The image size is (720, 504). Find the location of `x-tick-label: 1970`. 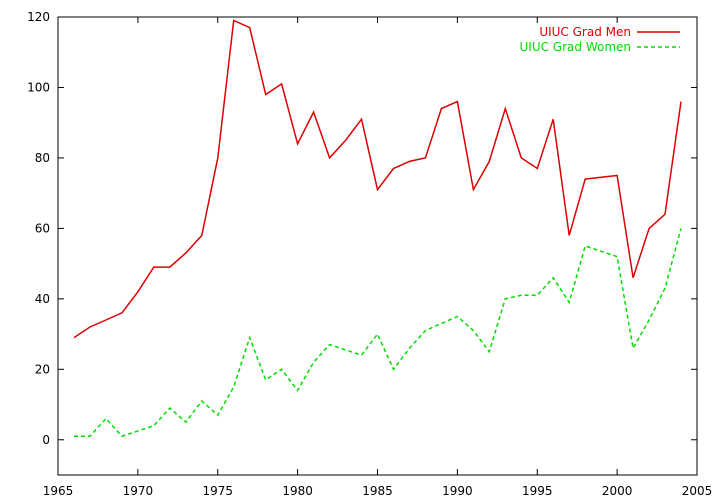

x-tick-label: 1970 is located at coordinates (138, 491).